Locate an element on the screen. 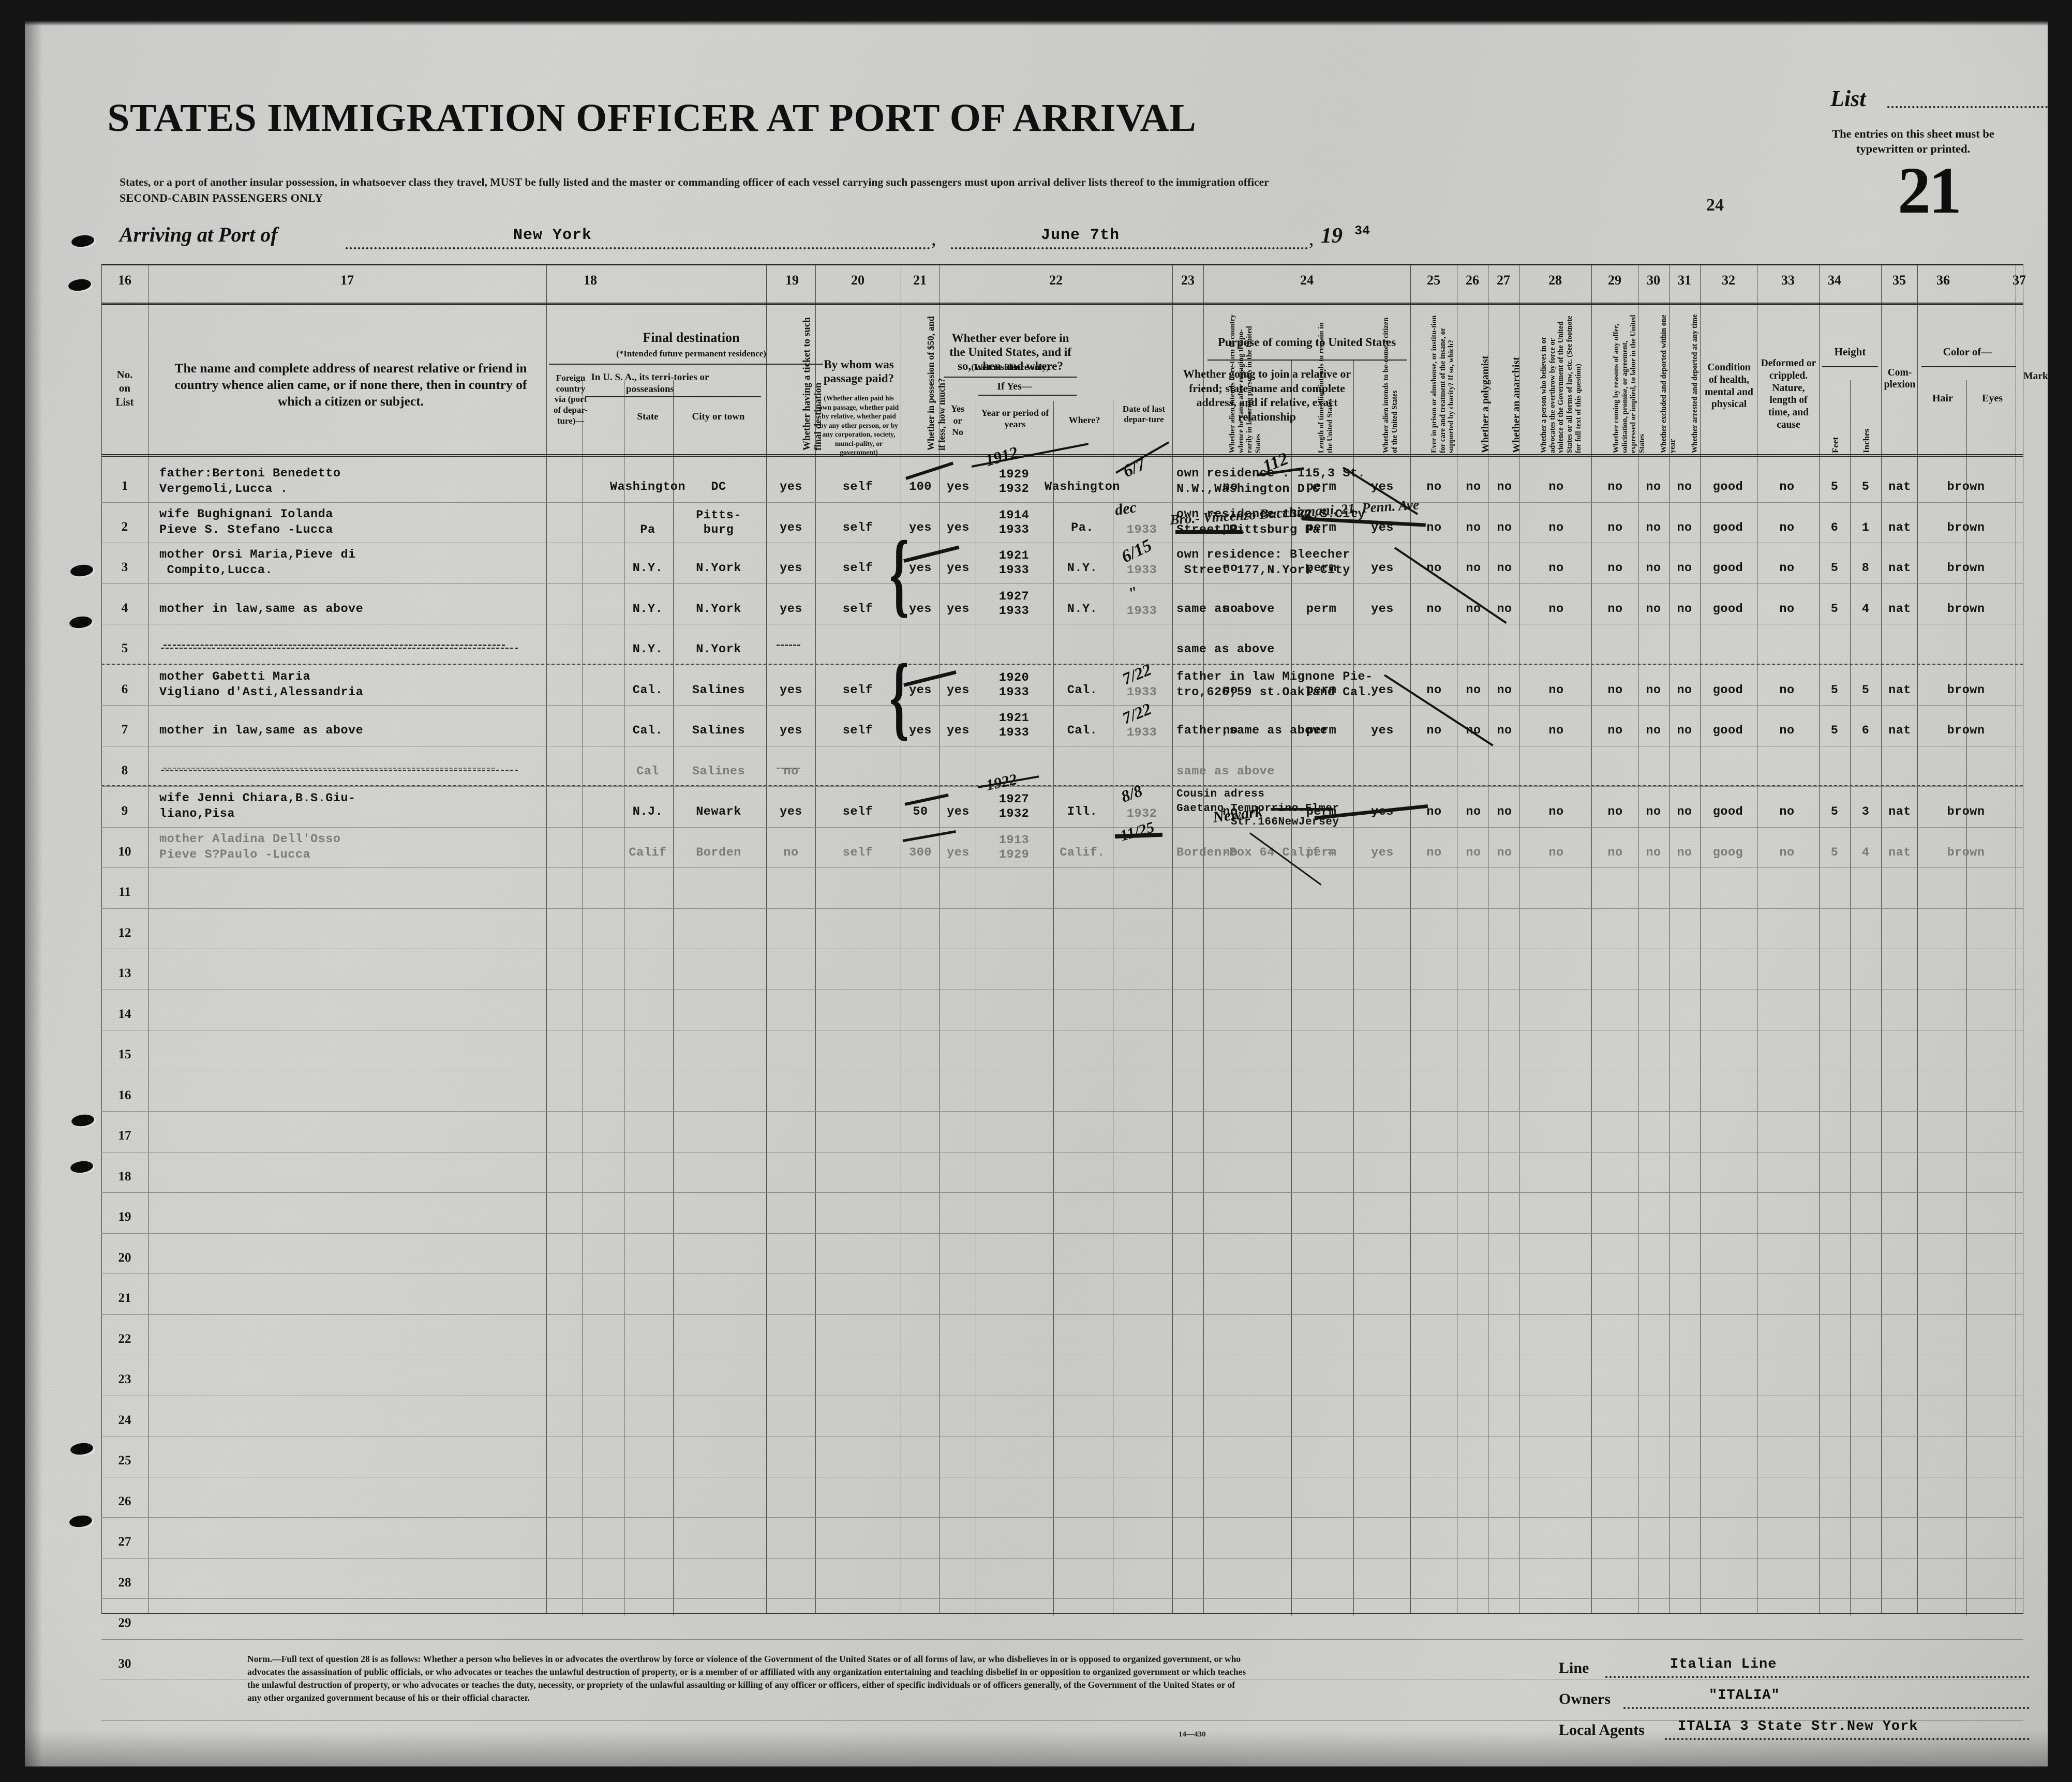  money-possessed: 300 is located at coordinates (920, 852).